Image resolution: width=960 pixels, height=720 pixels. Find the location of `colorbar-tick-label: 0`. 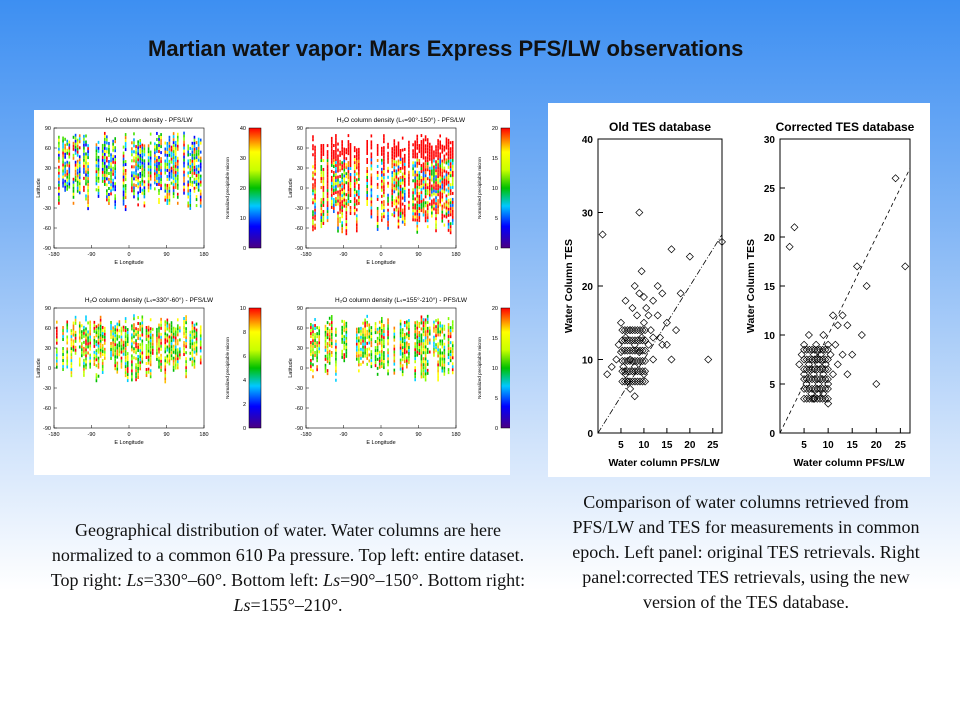

colorbar-tick-label: 0 is located at coordinates (496, 249).